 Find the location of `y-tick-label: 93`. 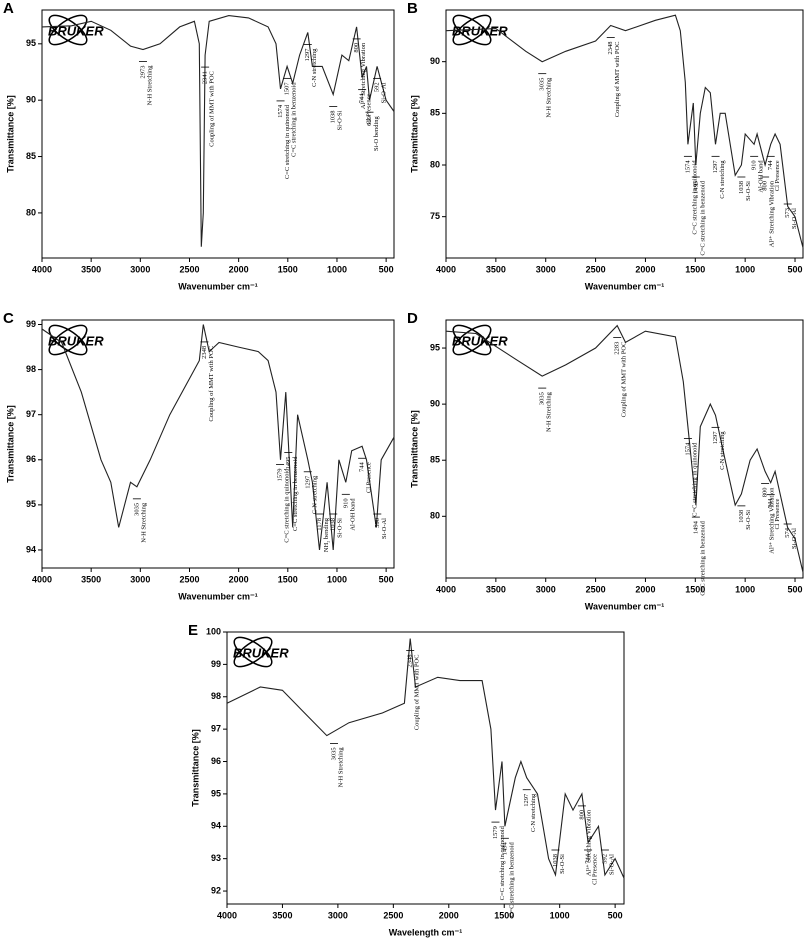

y-tick-label: 93 is located at coordinates (216, 858).